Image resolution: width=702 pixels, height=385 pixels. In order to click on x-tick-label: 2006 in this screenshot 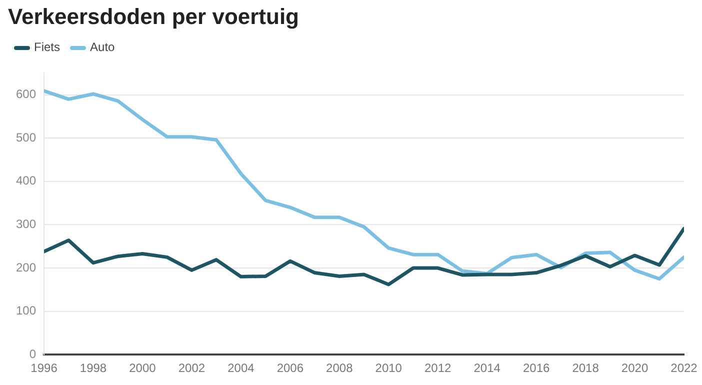, I will do `click(290, 368)`.